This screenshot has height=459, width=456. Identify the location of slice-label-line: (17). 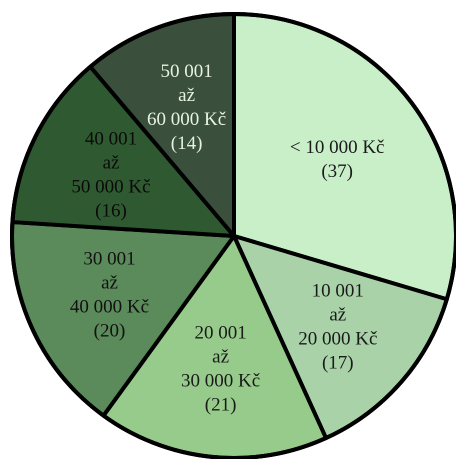
(338, 362).